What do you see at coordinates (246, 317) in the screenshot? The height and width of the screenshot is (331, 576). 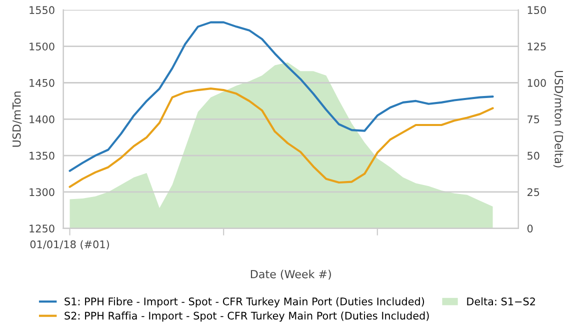 I see `legend-label: S2: PPH Raffia - Import - Spot - CFR Turkey Main Port (Duties Included)` at bounding box center [246, 317].